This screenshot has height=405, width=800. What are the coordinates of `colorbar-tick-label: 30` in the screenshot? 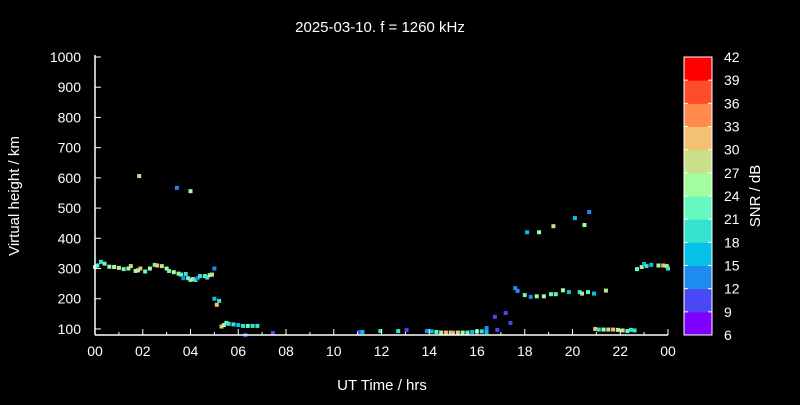 It's located at (732, 150).